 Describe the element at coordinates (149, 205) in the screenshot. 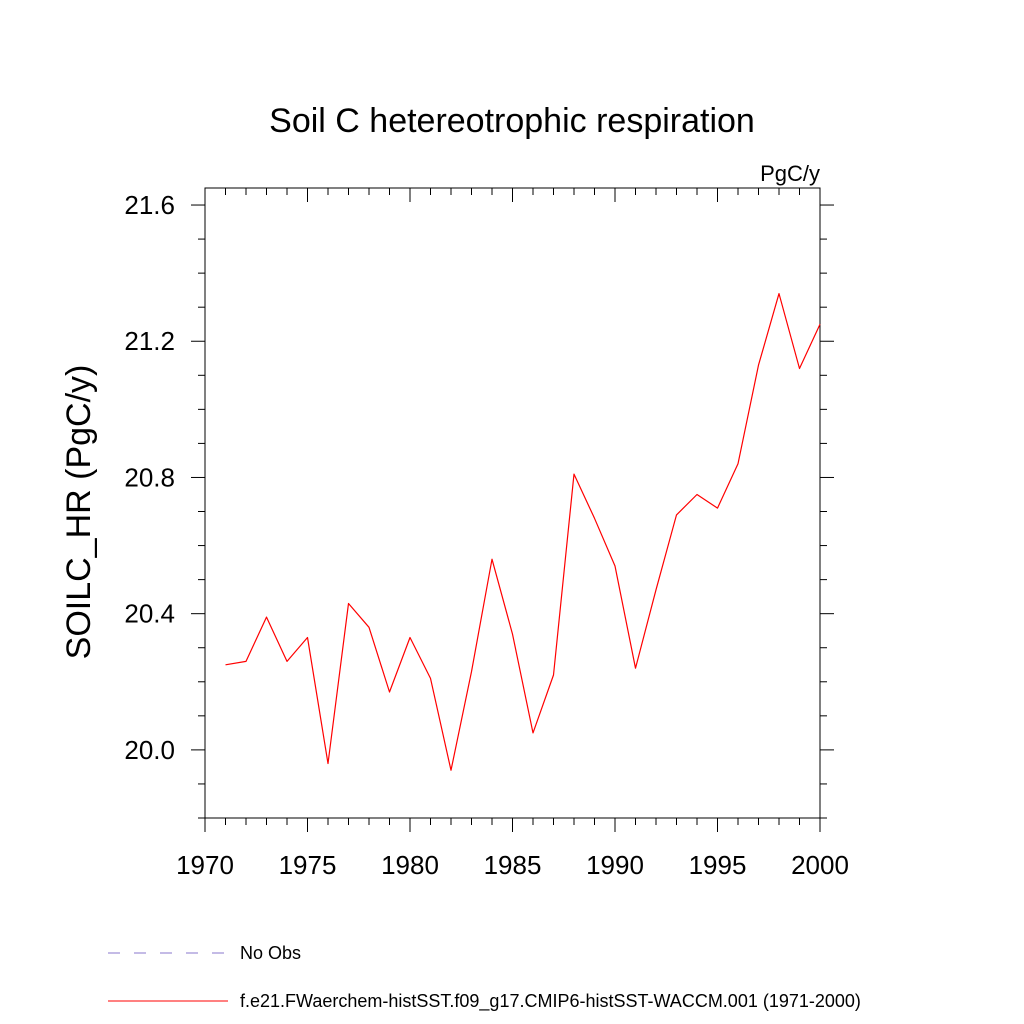

I see `y-tick-label: 21.6` at that location.